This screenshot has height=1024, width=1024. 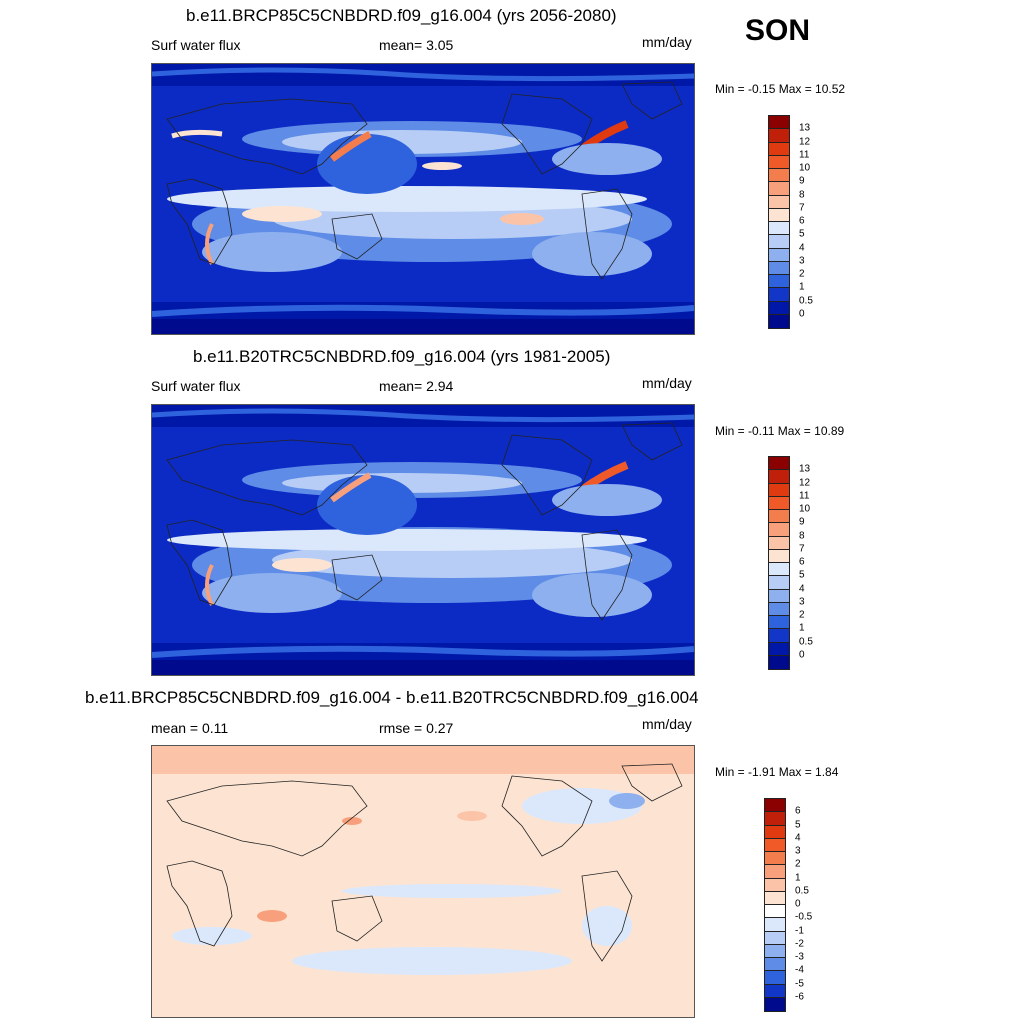 What do you see at coordinates (780, 431) in the screenshot?
I see `panel2-minmax-label: Min = -0.11 Max = 10.89` at bounding box center [780, 431].